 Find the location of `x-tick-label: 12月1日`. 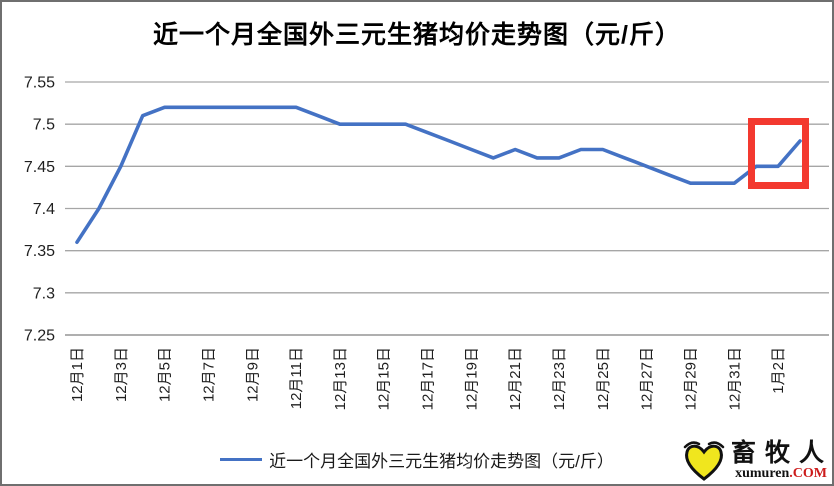

x-tick-label: 12月1日 is located at coordinates (77, 374).